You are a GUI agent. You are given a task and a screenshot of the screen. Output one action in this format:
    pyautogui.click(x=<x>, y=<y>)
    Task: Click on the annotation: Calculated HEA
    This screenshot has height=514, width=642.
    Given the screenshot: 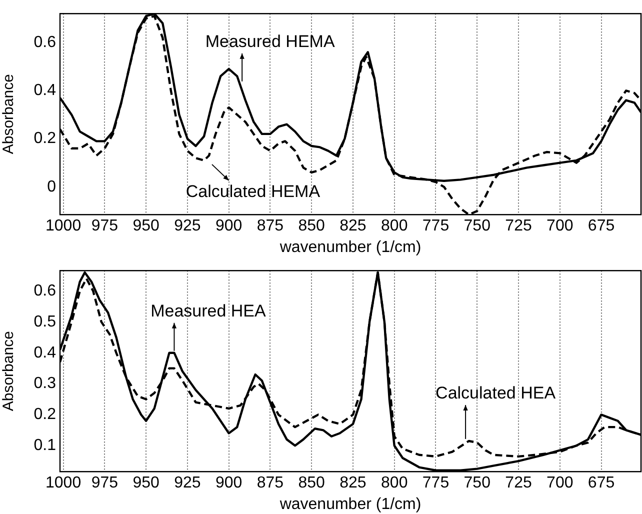 What is the action you would take?
    pyautogui.click(x=496, y=393)
    